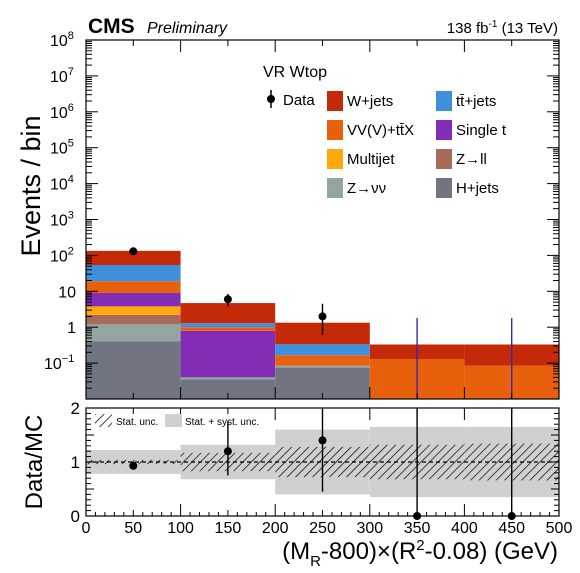  I want to click on y-tick-label-1: 1, so click(71, 328).